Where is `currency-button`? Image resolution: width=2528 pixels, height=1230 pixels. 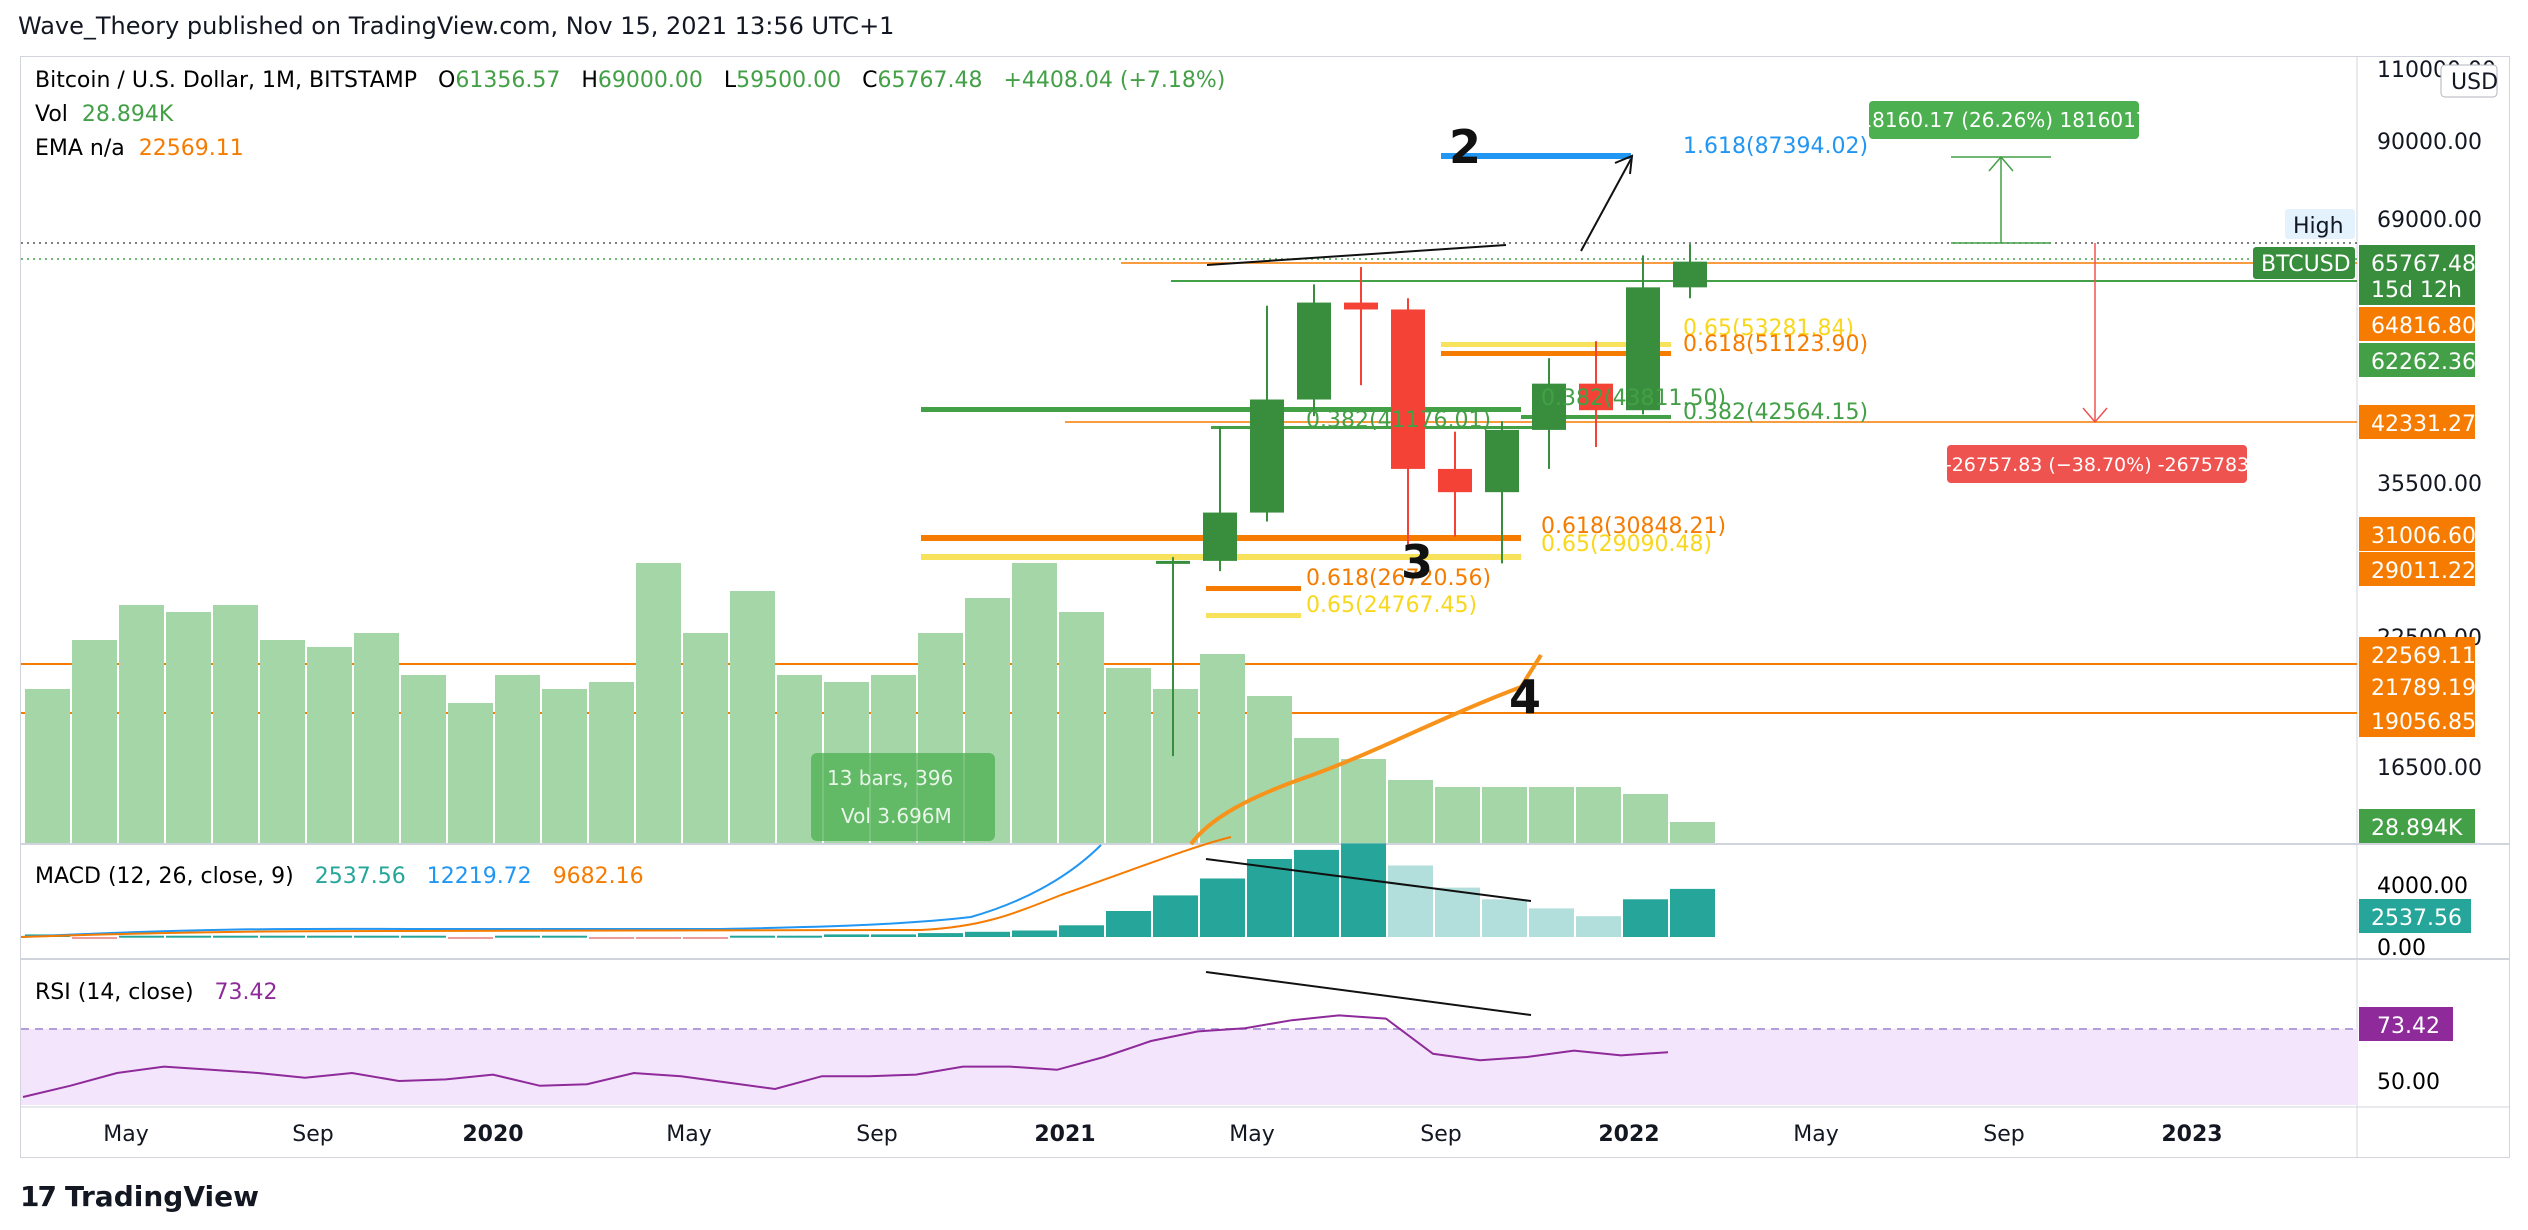 currency-button is located at coordinates (2469, 81).